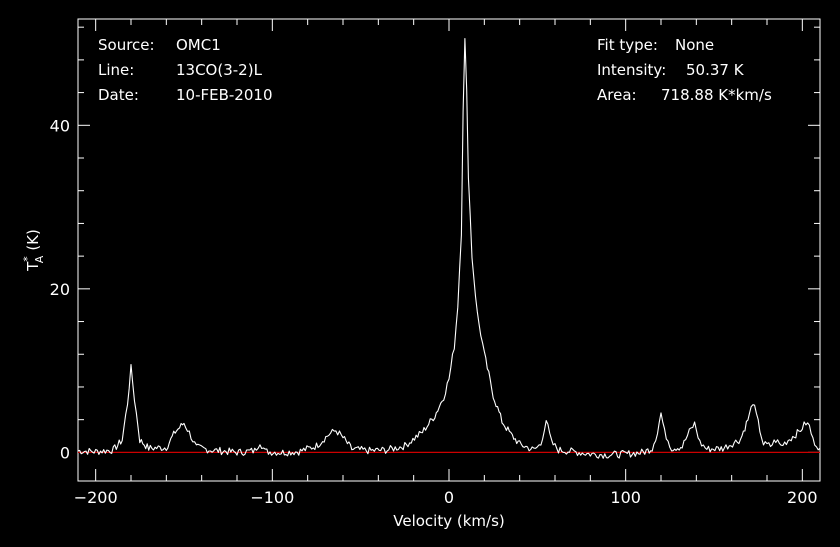 The height and width of the screenshot is (547, 840). I want to click on fit-type-value: None, so click(694, 45).